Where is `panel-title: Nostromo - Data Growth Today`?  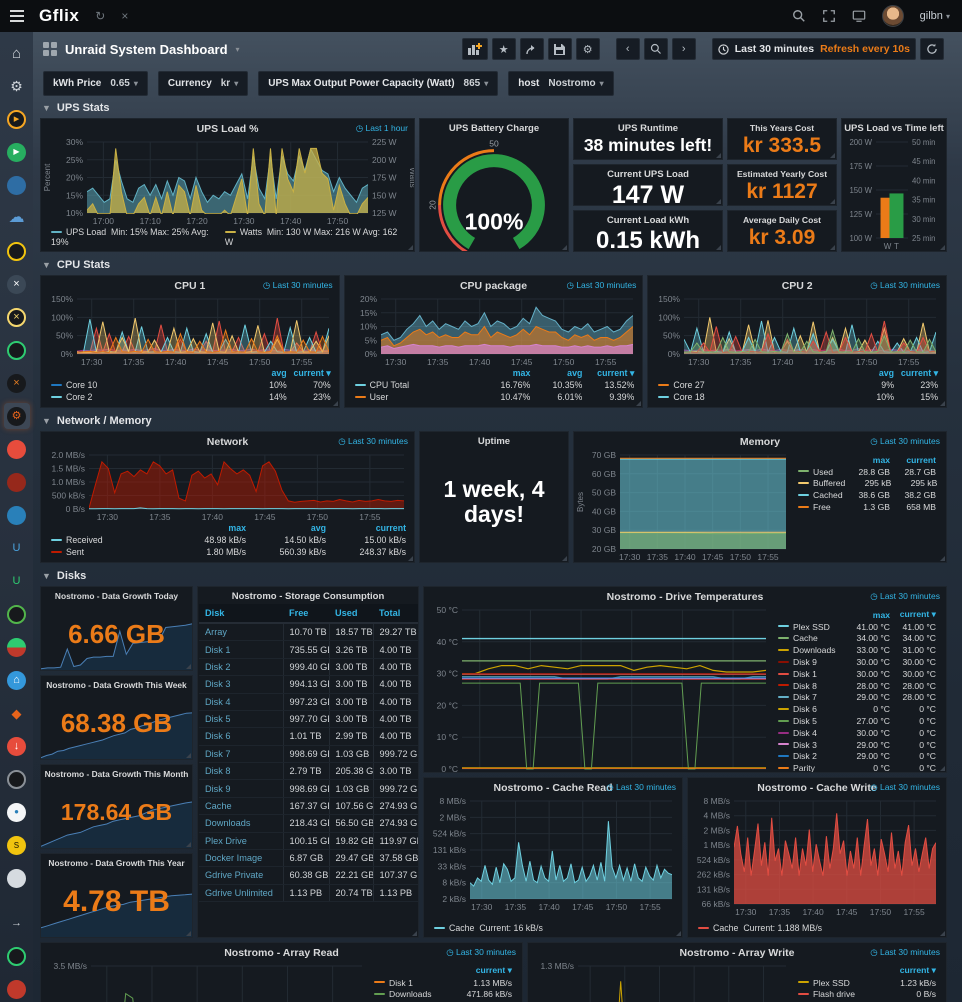
panel-title: Nostromo - Data Growth Today is located at coordinates (116, 596).